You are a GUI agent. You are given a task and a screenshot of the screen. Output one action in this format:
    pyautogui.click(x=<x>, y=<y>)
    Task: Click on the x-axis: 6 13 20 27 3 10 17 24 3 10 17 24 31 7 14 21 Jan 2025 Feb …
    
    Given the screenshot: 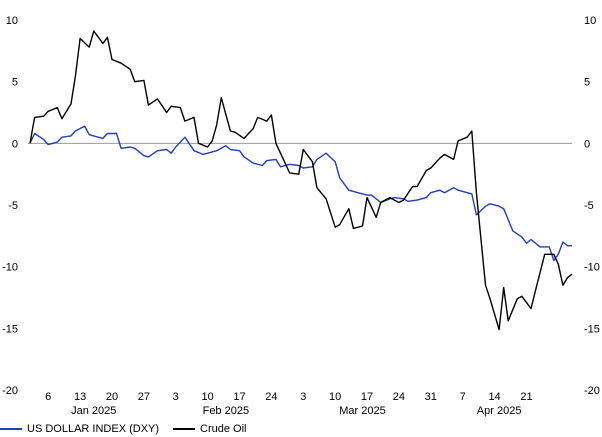 What is the action you would take?
    pyautogui.click(x=288, y=404)
    